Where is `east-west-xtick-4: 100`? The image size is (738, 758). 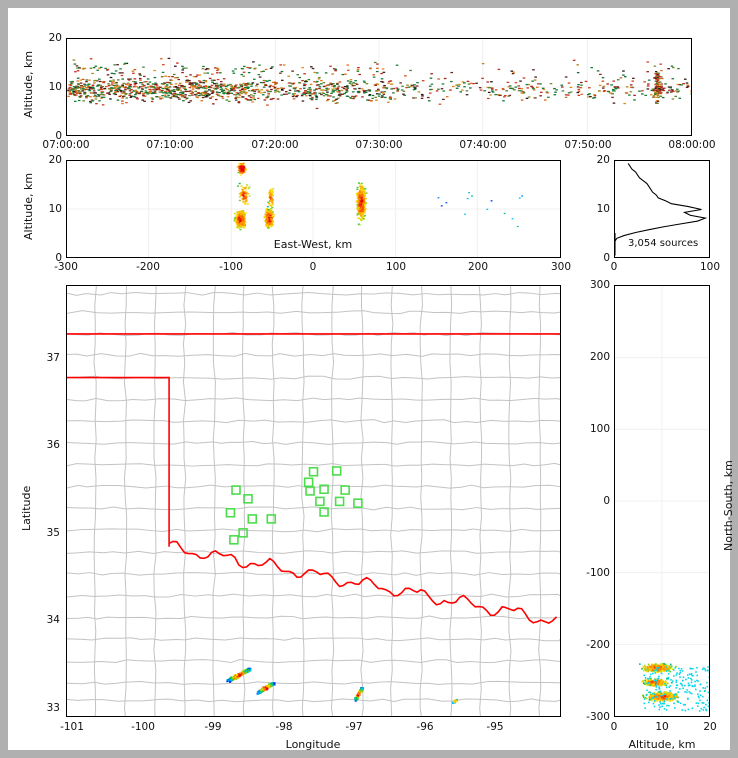 east-west-xtick-4: 100 is located at coordinates (396, 267).